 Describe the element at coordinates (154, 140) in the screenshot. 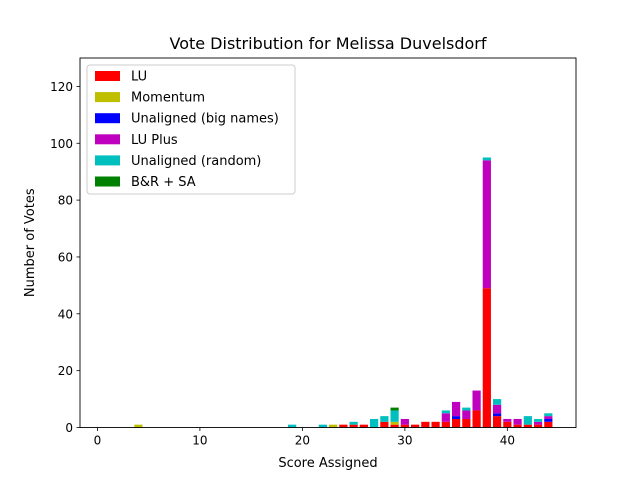

I see `legend-label: LU Plus` at that location.